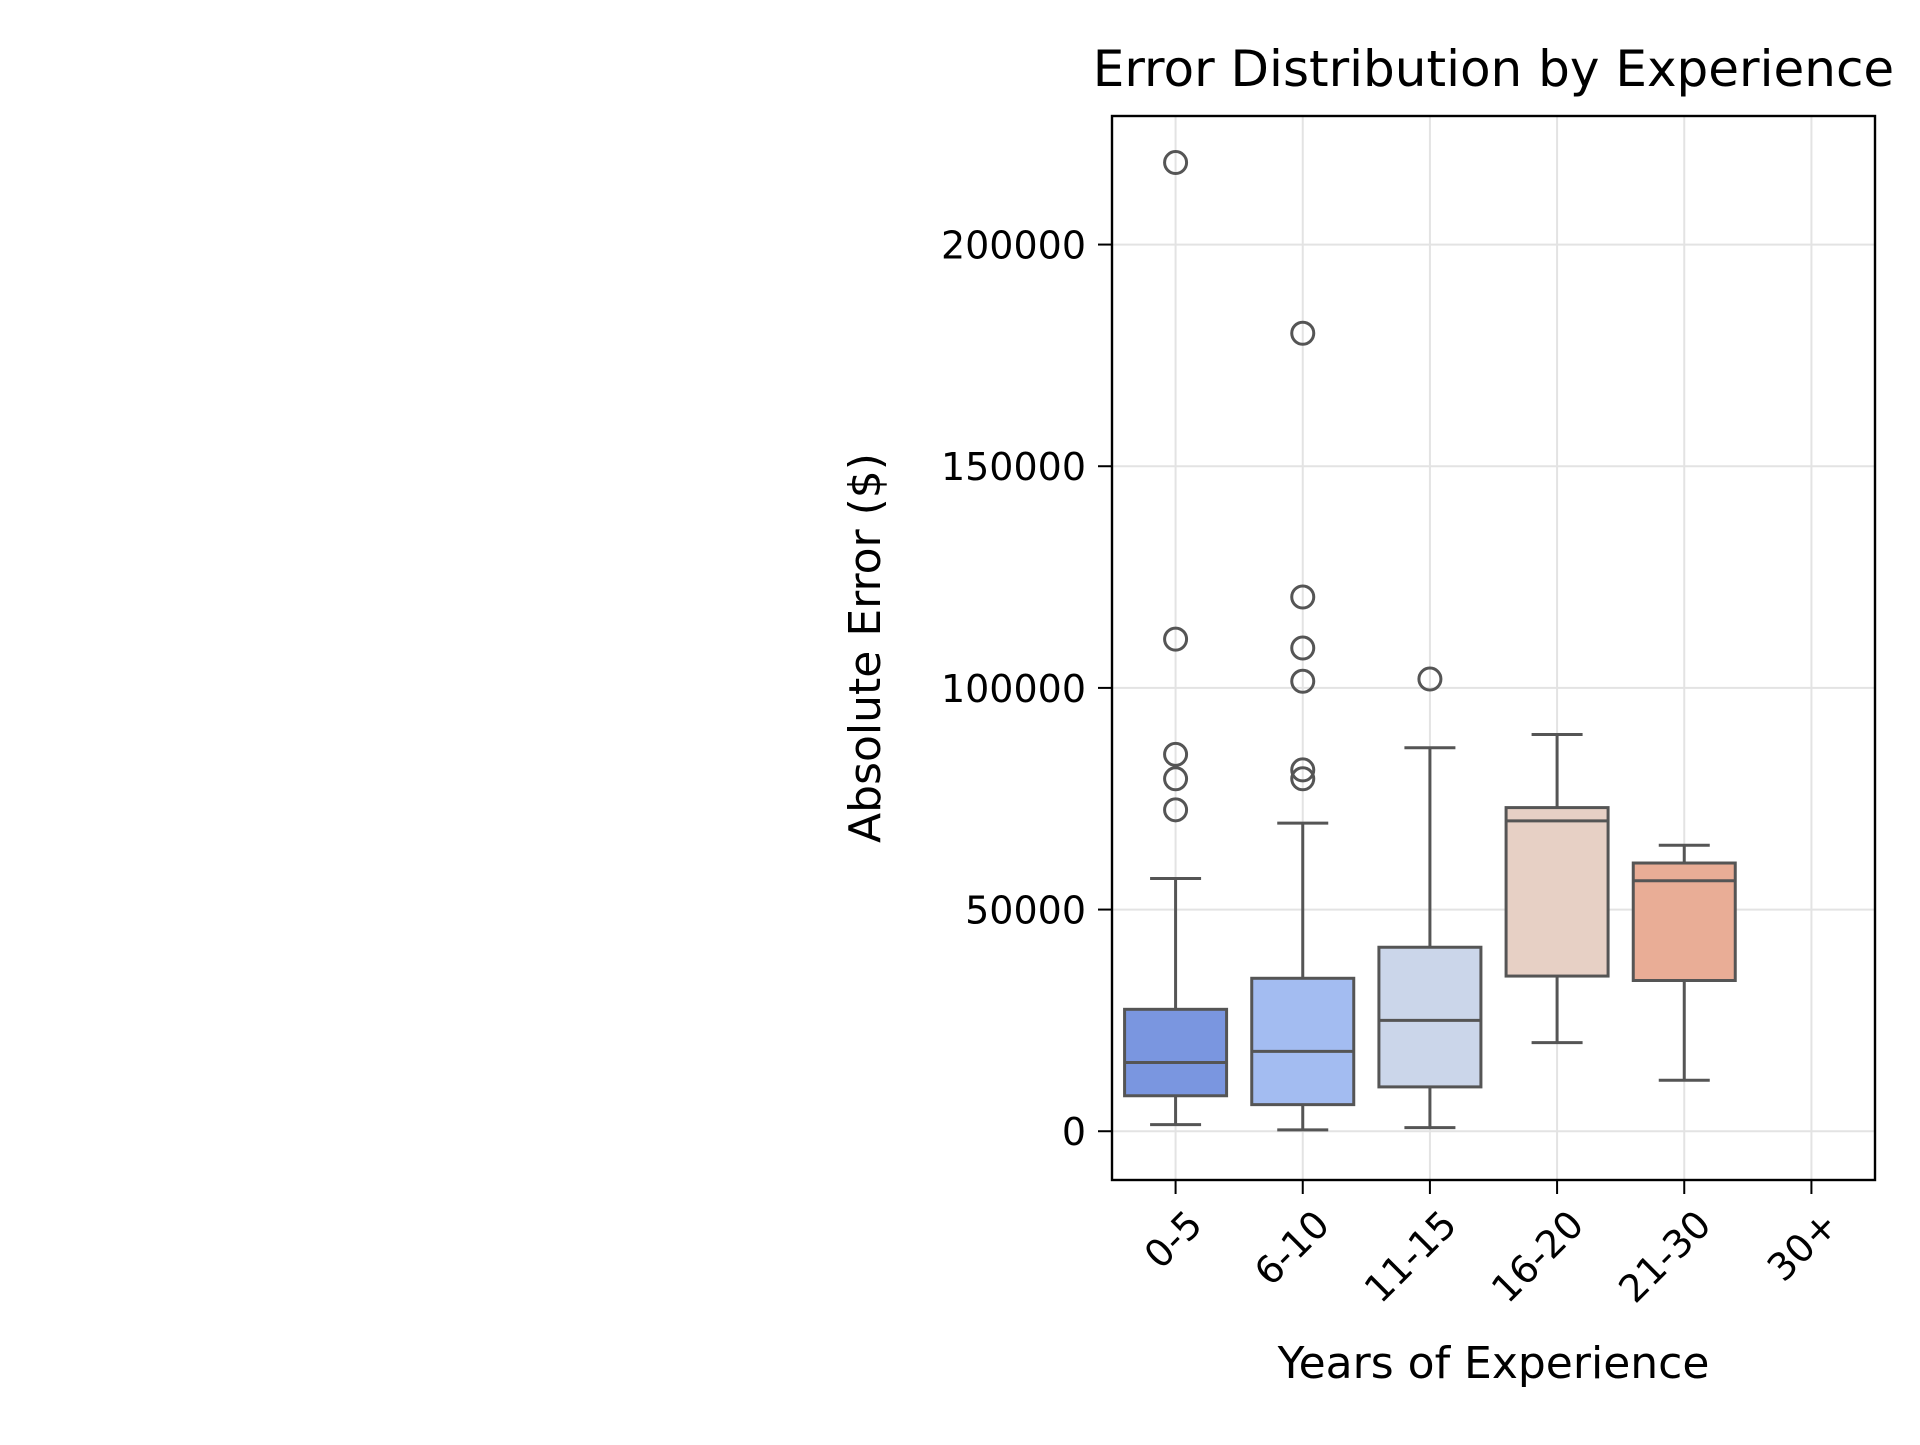 Image resolution: width=1920 pixels, height=1445 pixels. Describe the element at coordinates (1173, 1239) in the screenshot. I see `x-tick-label: 0-5` at that location.